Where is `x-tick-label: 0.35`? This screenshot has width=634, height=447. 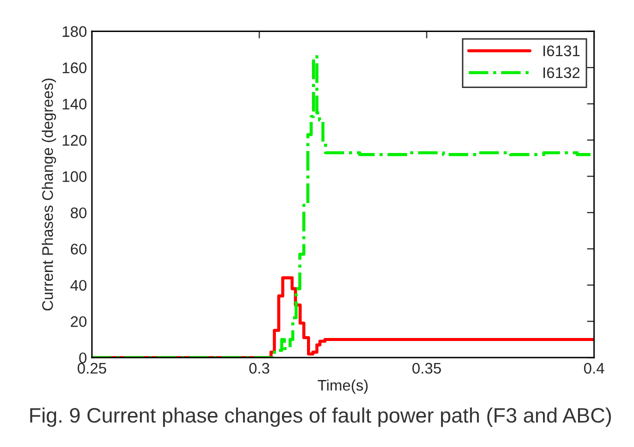
x-tick-label: 0.35 is located at coordinates (426, 368).